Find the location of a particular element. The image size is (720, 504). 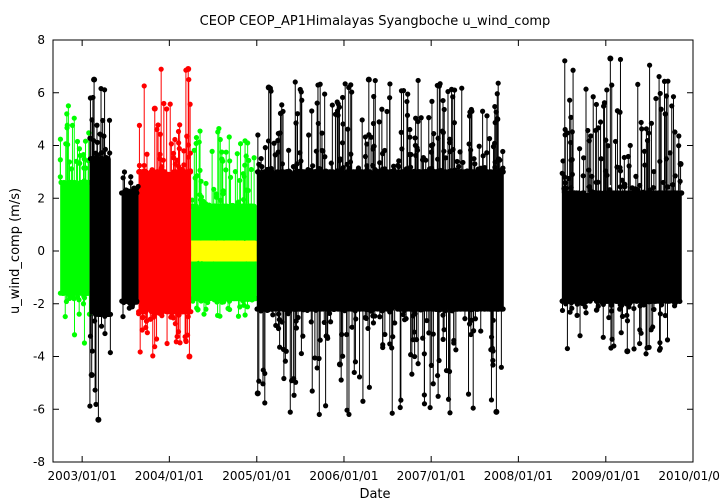

x-tick-label: 2009/01/01 is located at coordinates (605, 476).